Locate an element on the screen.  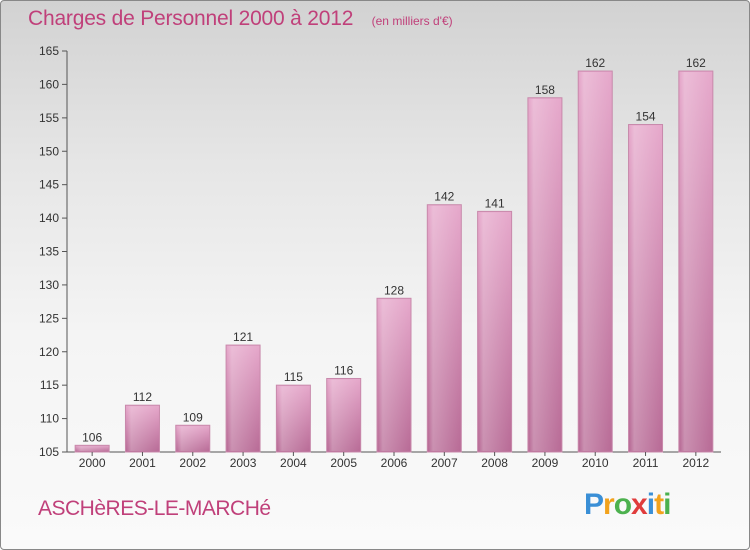
logo-letter: r is located at coordinates (609, 504).